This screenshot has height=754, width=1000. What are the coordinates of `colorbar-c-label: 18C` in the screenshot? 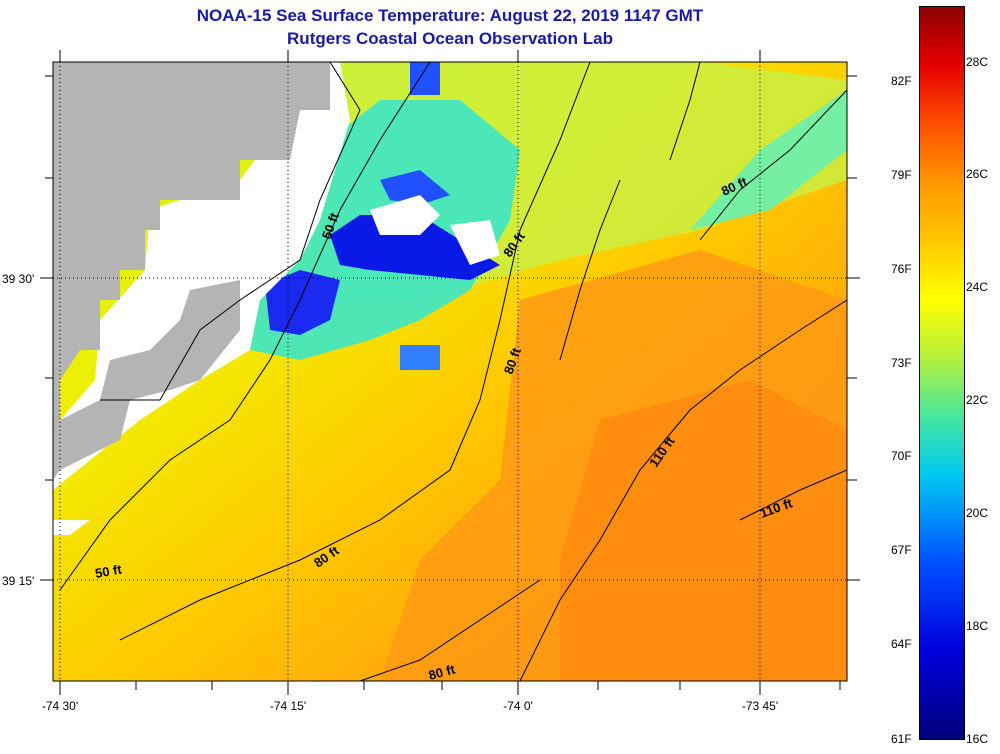 It's located at (977, 626).